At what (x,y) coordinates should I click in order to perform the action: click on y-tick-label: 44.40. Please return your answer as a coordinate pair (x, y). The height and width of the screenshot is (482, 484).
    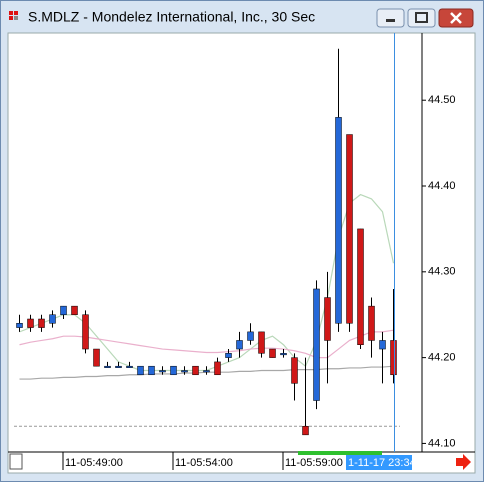
    Looking at the image, I should click on (442, 186).